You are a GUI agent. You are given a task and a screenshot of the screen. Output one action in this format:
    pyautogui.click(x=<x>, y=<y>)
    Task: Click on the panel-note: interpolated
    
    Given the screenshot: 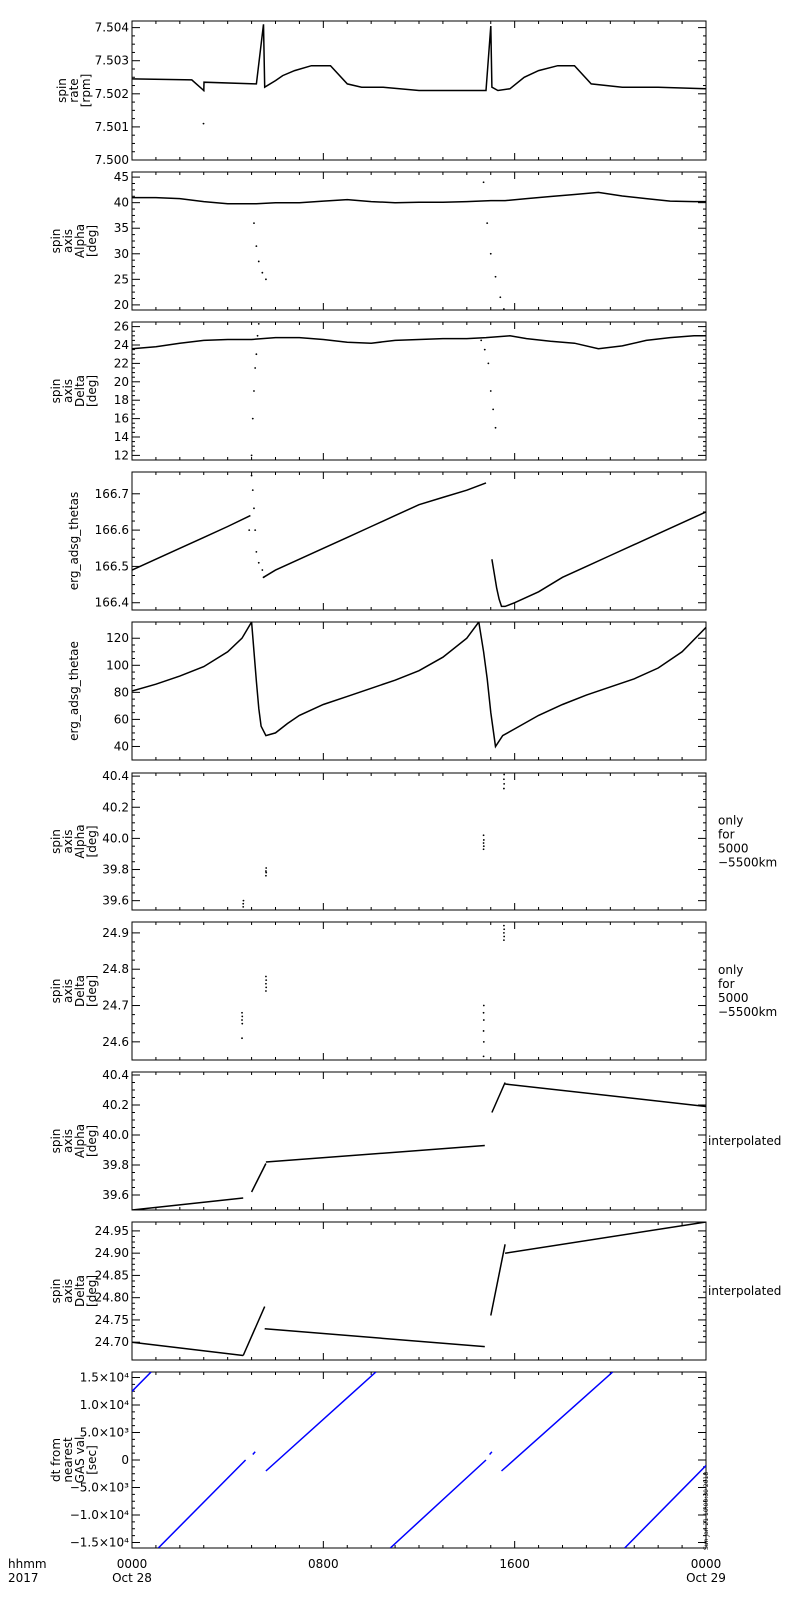 What is the action you would take?
    pyautogui.click(x=744, y=1141)
    